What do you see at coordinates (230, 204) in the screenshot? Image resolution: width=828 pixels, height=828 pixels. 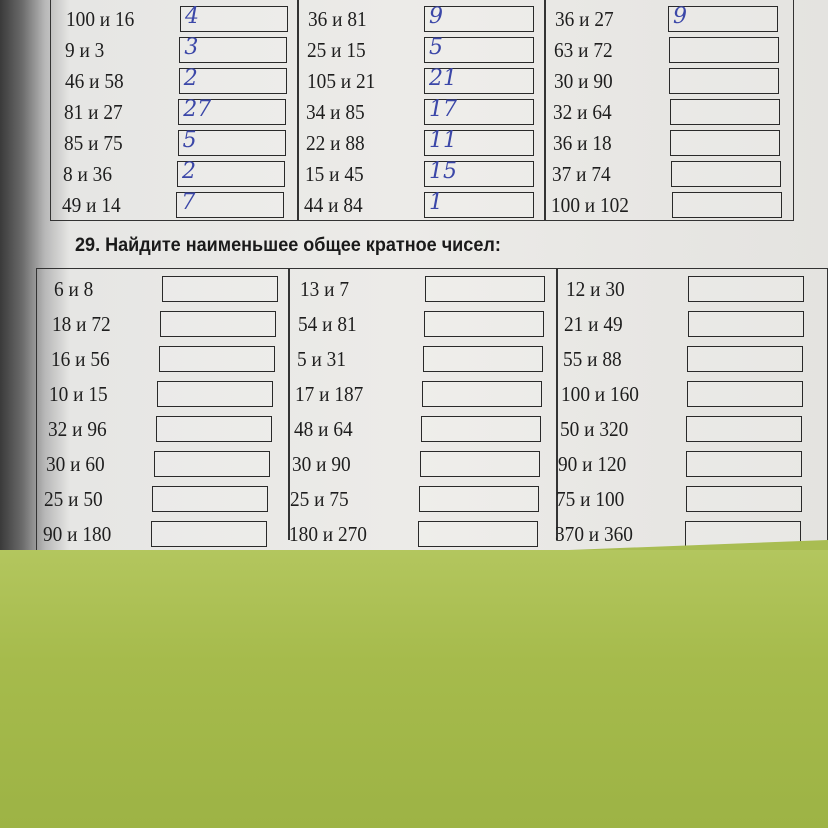 I see `answer-box: 7` at bounding box center [230, 204].